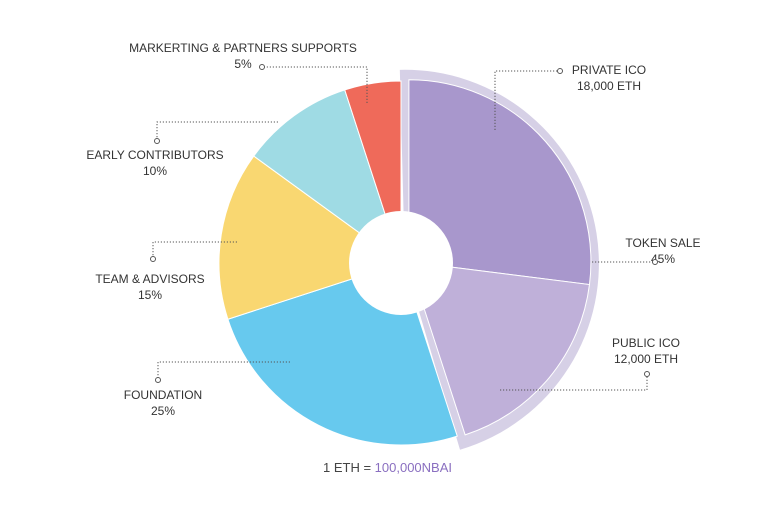 The height and width of the screenshot is (516, 775). I want to click on label-markerting-and-partners-supports-leader-dot, so click(262, 67).